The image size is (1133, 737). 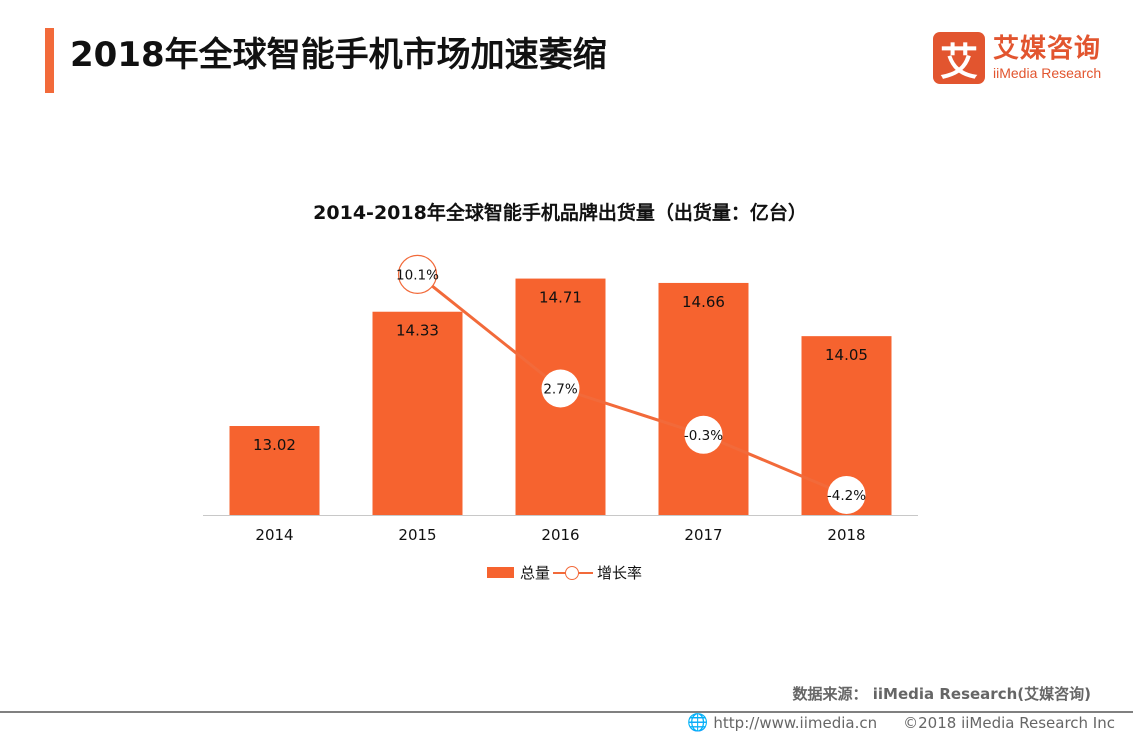 What do you see at coordinates (1047, 49) in the screenshot?
I see `logo-name-cn: 艾媒咨询` at bounding box center [1047, 49].